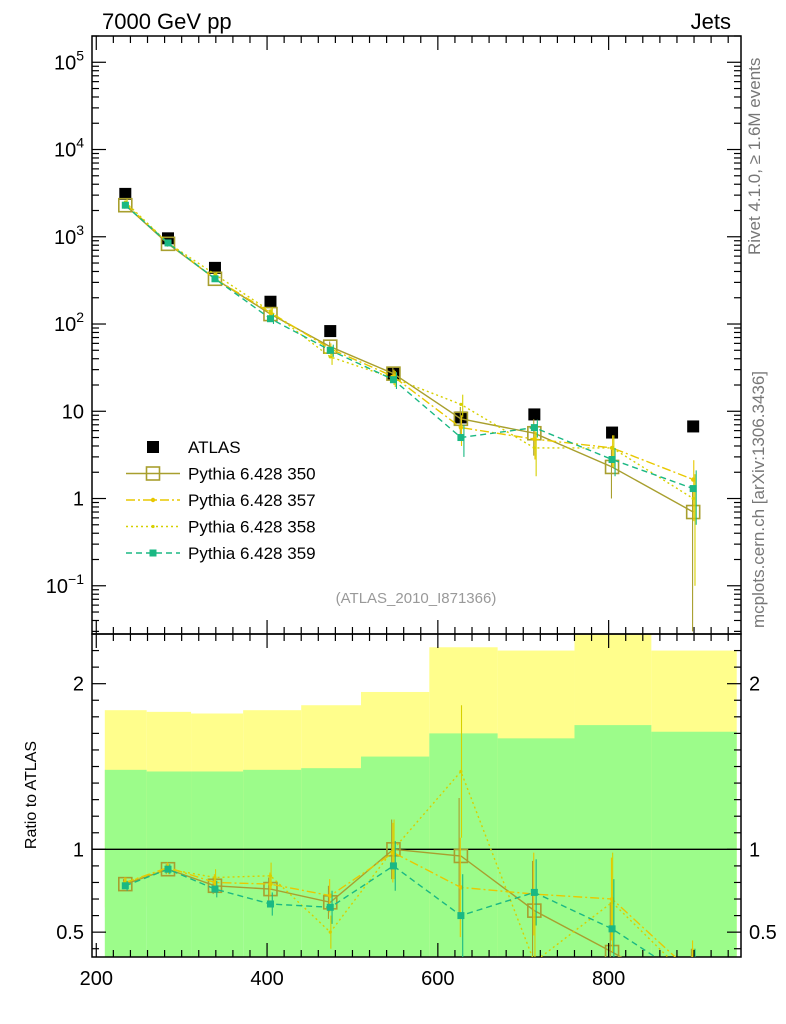  Describe the element at coordinates (69, 148) in the screenshot. I see `y-tick-label: 10⁴` at that location.